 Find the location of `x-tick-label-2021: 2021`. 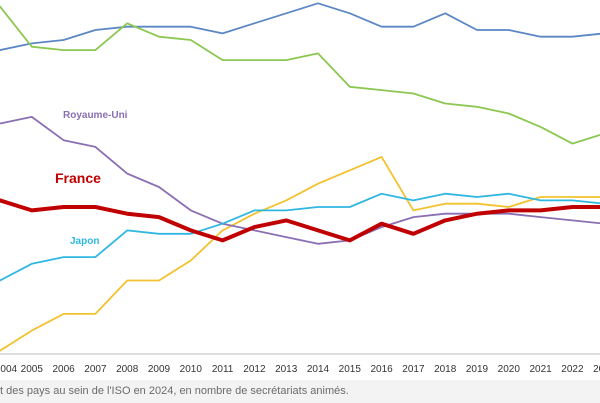

x-tick-label-2021: 2021 is located at coordinates (540, 369).